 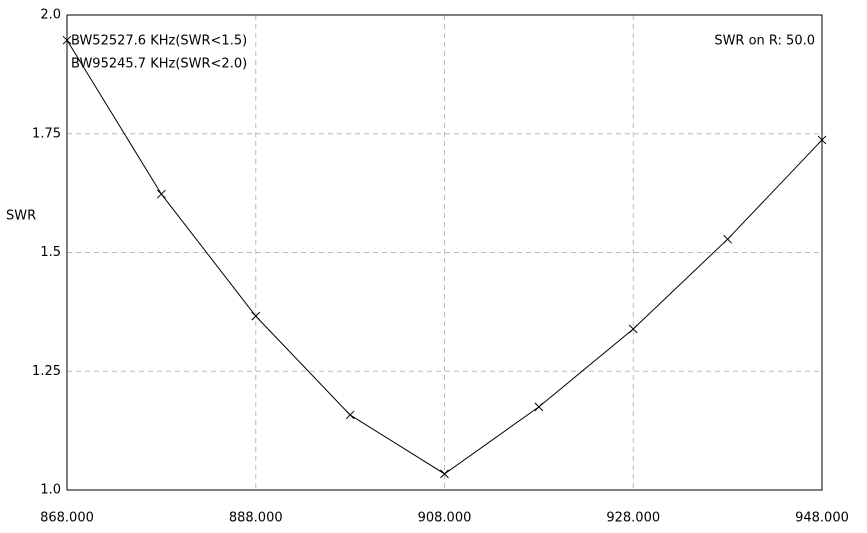 I want to click on y-axis-label: SWR, so click(x=21, y=216).